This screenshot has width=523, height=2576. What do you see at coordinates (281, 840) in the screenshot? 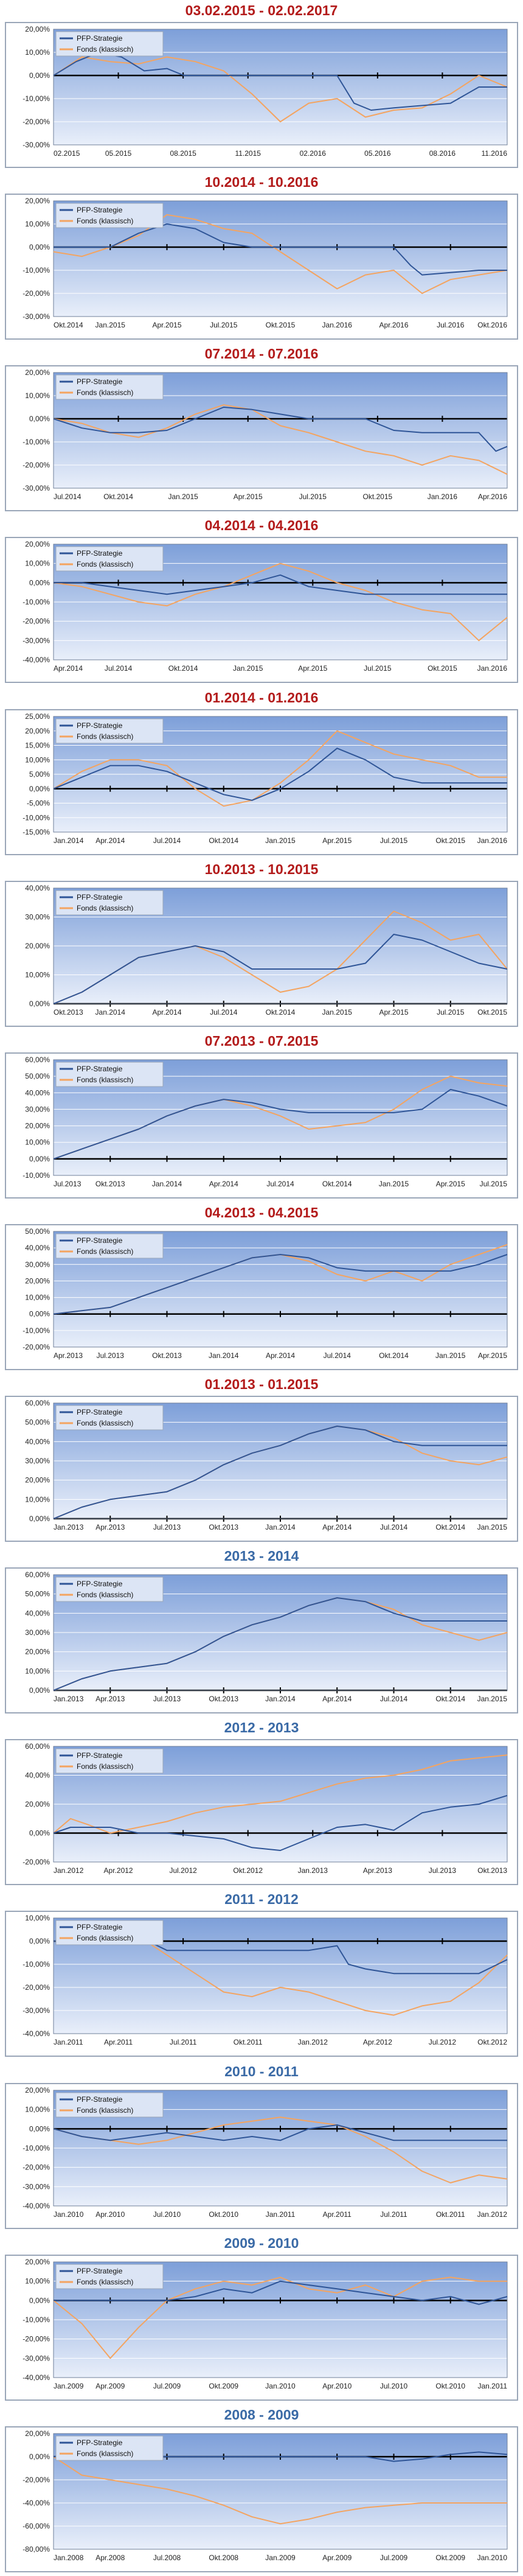
I see `x-tick-label: Jan.2015` at bounding box center [281, 840].